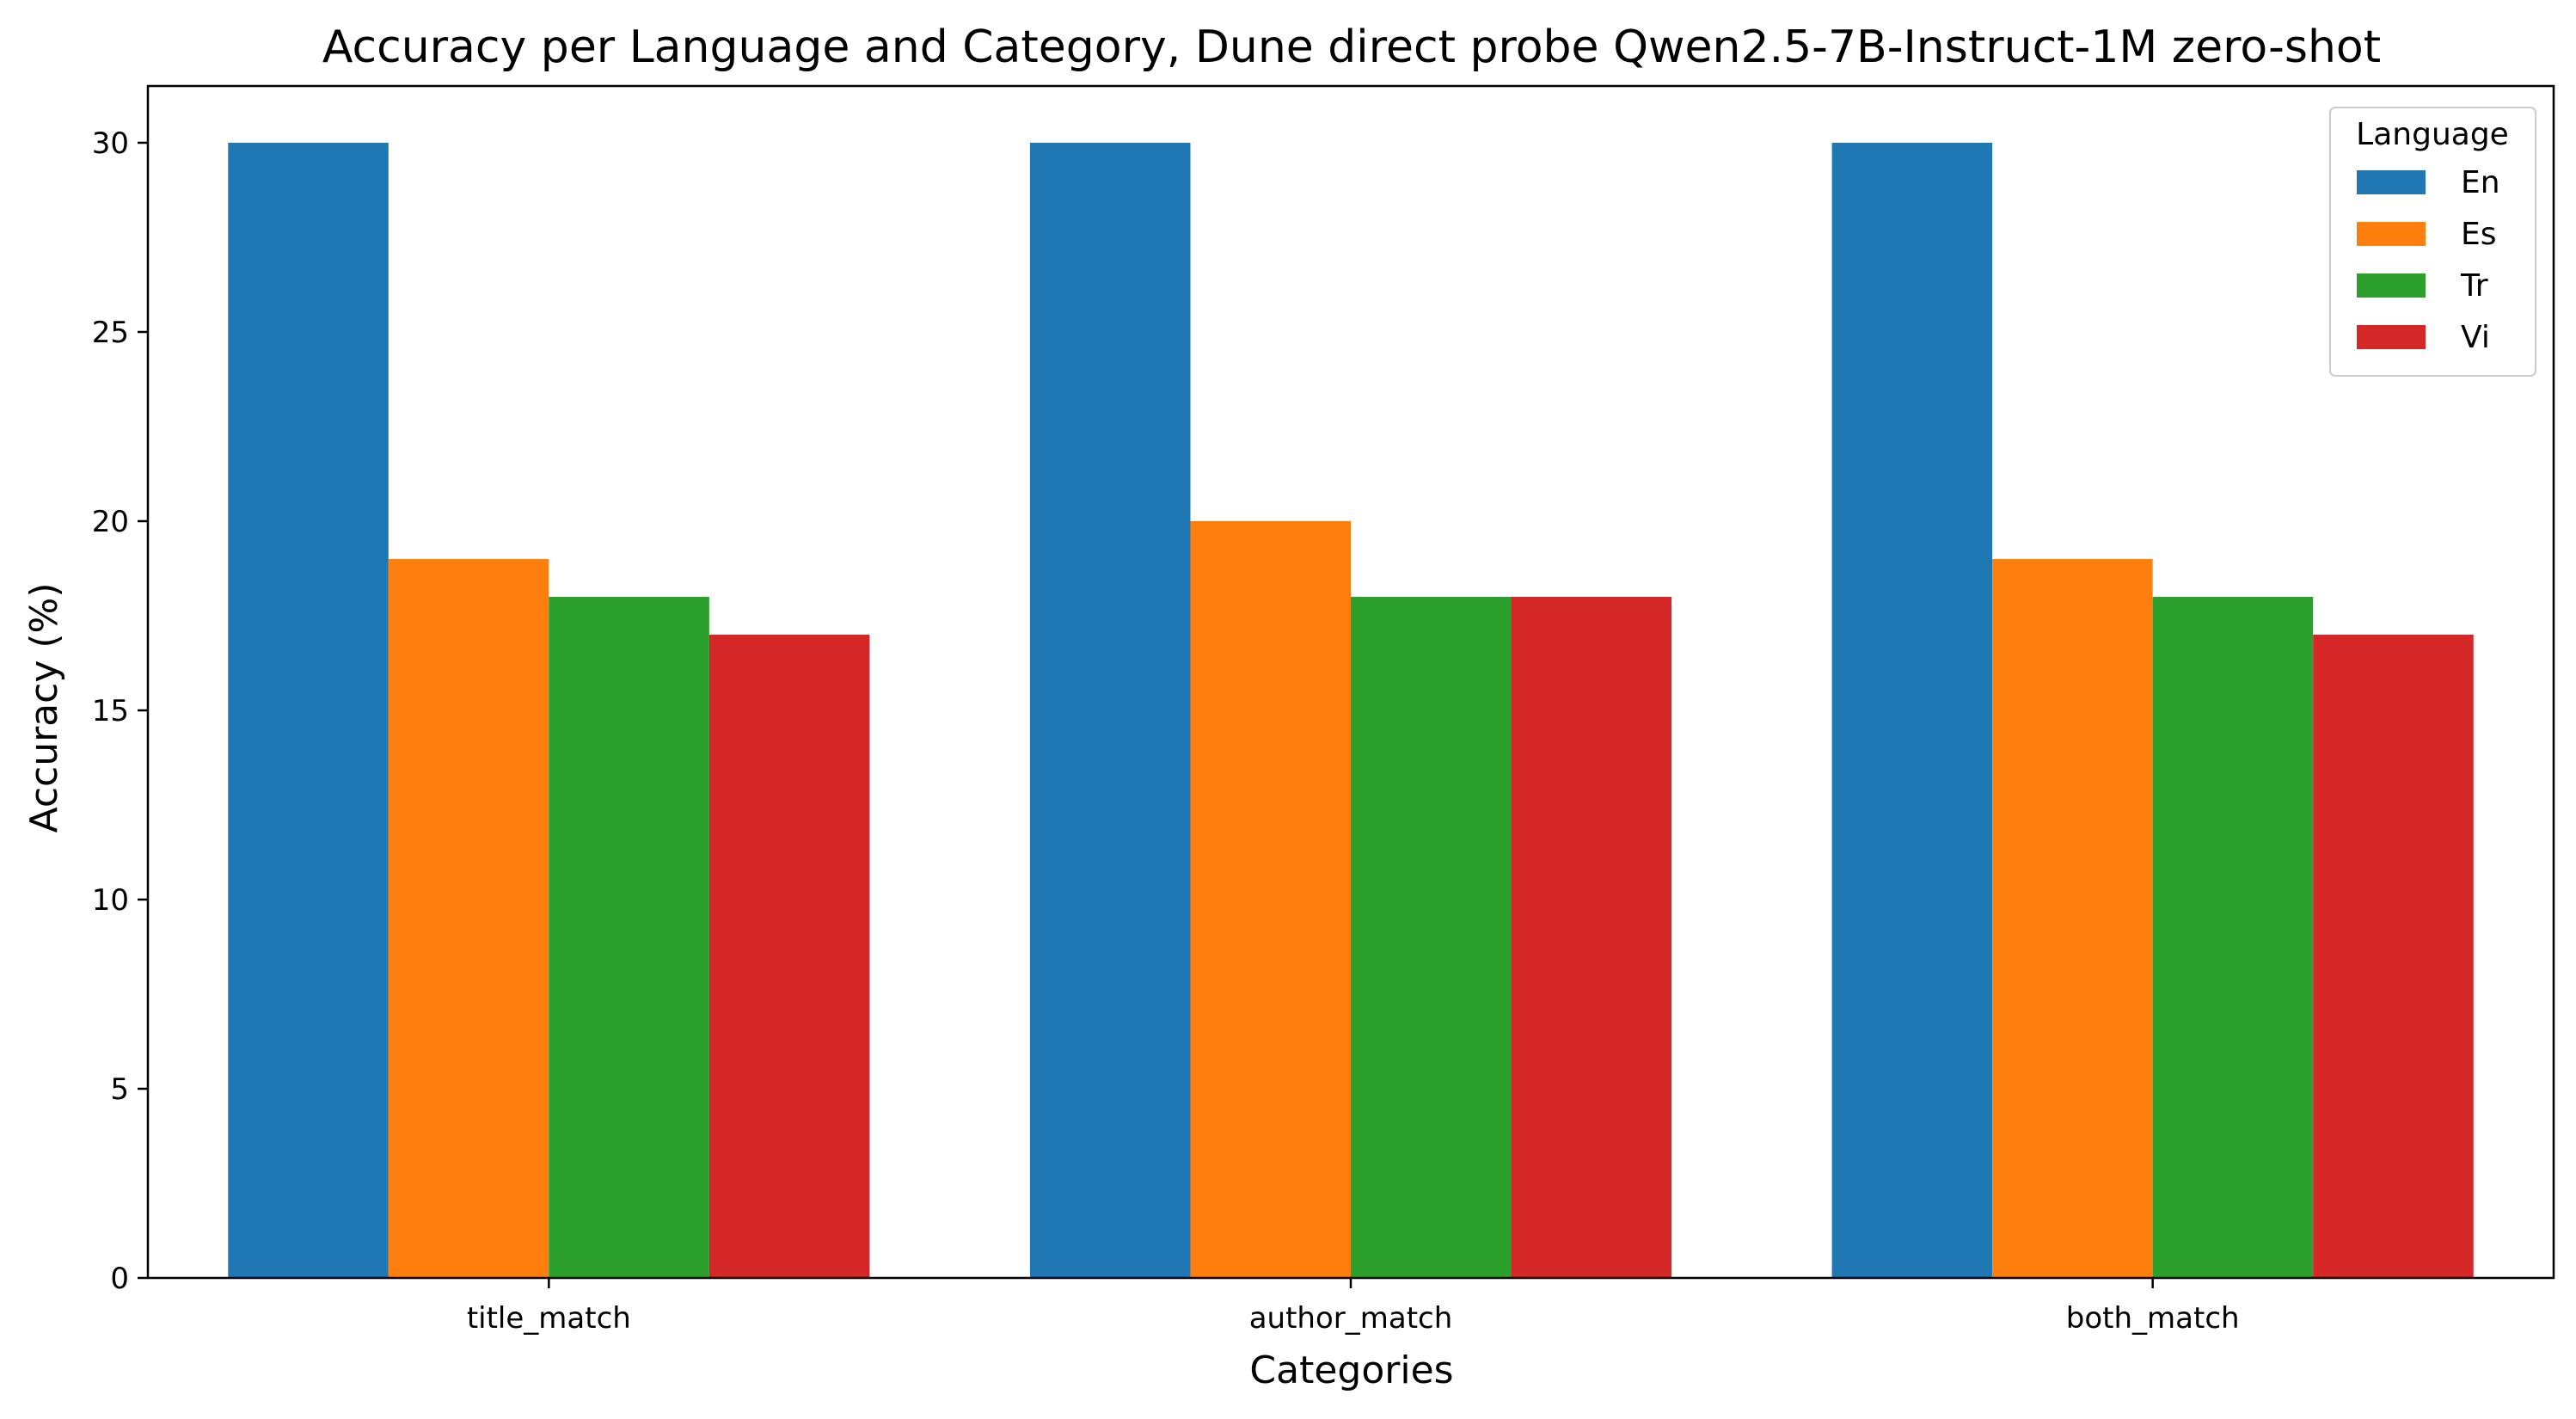 The width and height of the screenshot is (2576, 1419). What do you see at coordinates (308, 710) in the screenshot?
I see `bar-en-title_match` at bounding box center [308, 710].